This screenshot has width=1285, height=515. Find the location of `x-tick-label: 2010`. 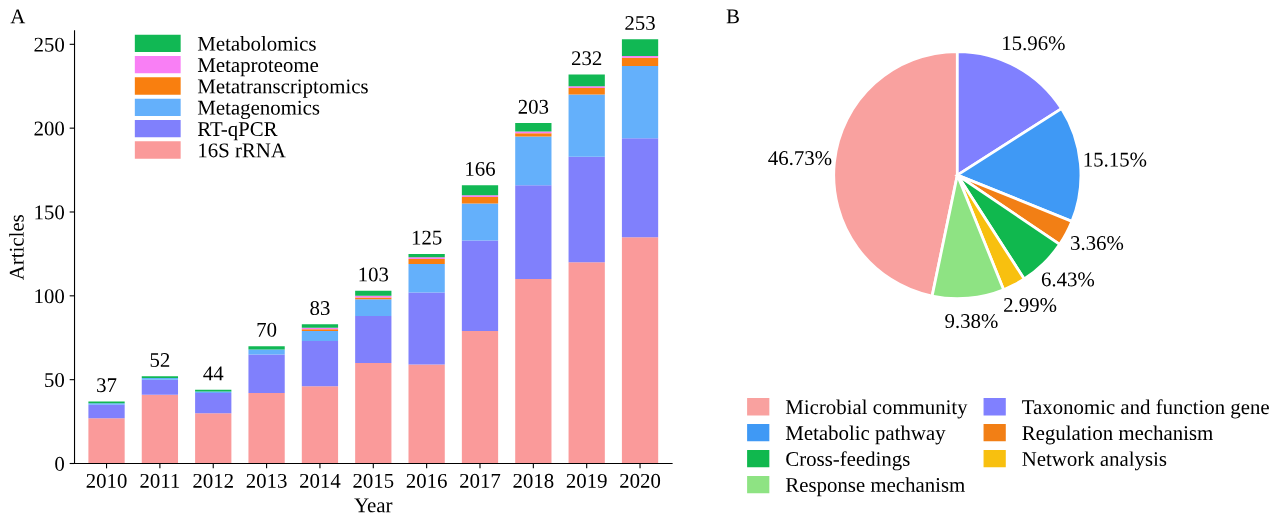

x-tick-label: 2010 is located at coordinates (106, 480).